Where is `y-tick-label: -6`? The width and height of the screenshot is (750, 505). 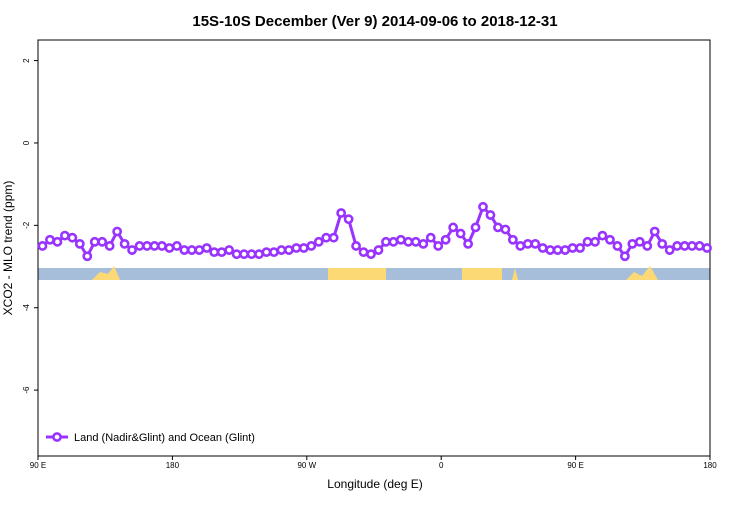 y-tick-label: -6 is located at coordinates (26, 390).